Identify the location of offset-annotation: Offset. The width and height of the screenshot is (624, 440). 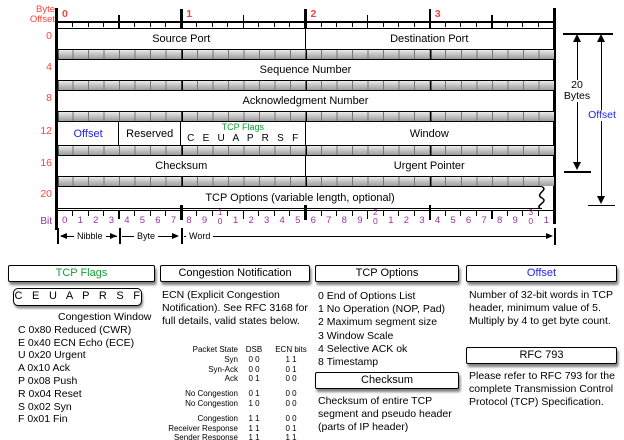
(602, 115).